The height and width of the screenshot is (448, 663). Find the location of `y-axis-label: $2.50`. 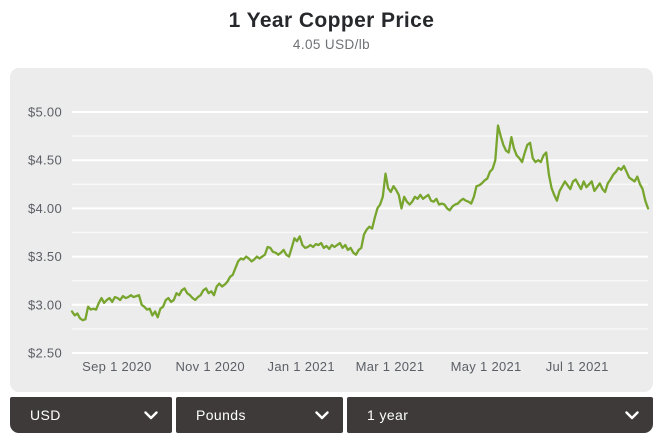

y-axis-label: $2.50 is located at coordinates (45, 353).